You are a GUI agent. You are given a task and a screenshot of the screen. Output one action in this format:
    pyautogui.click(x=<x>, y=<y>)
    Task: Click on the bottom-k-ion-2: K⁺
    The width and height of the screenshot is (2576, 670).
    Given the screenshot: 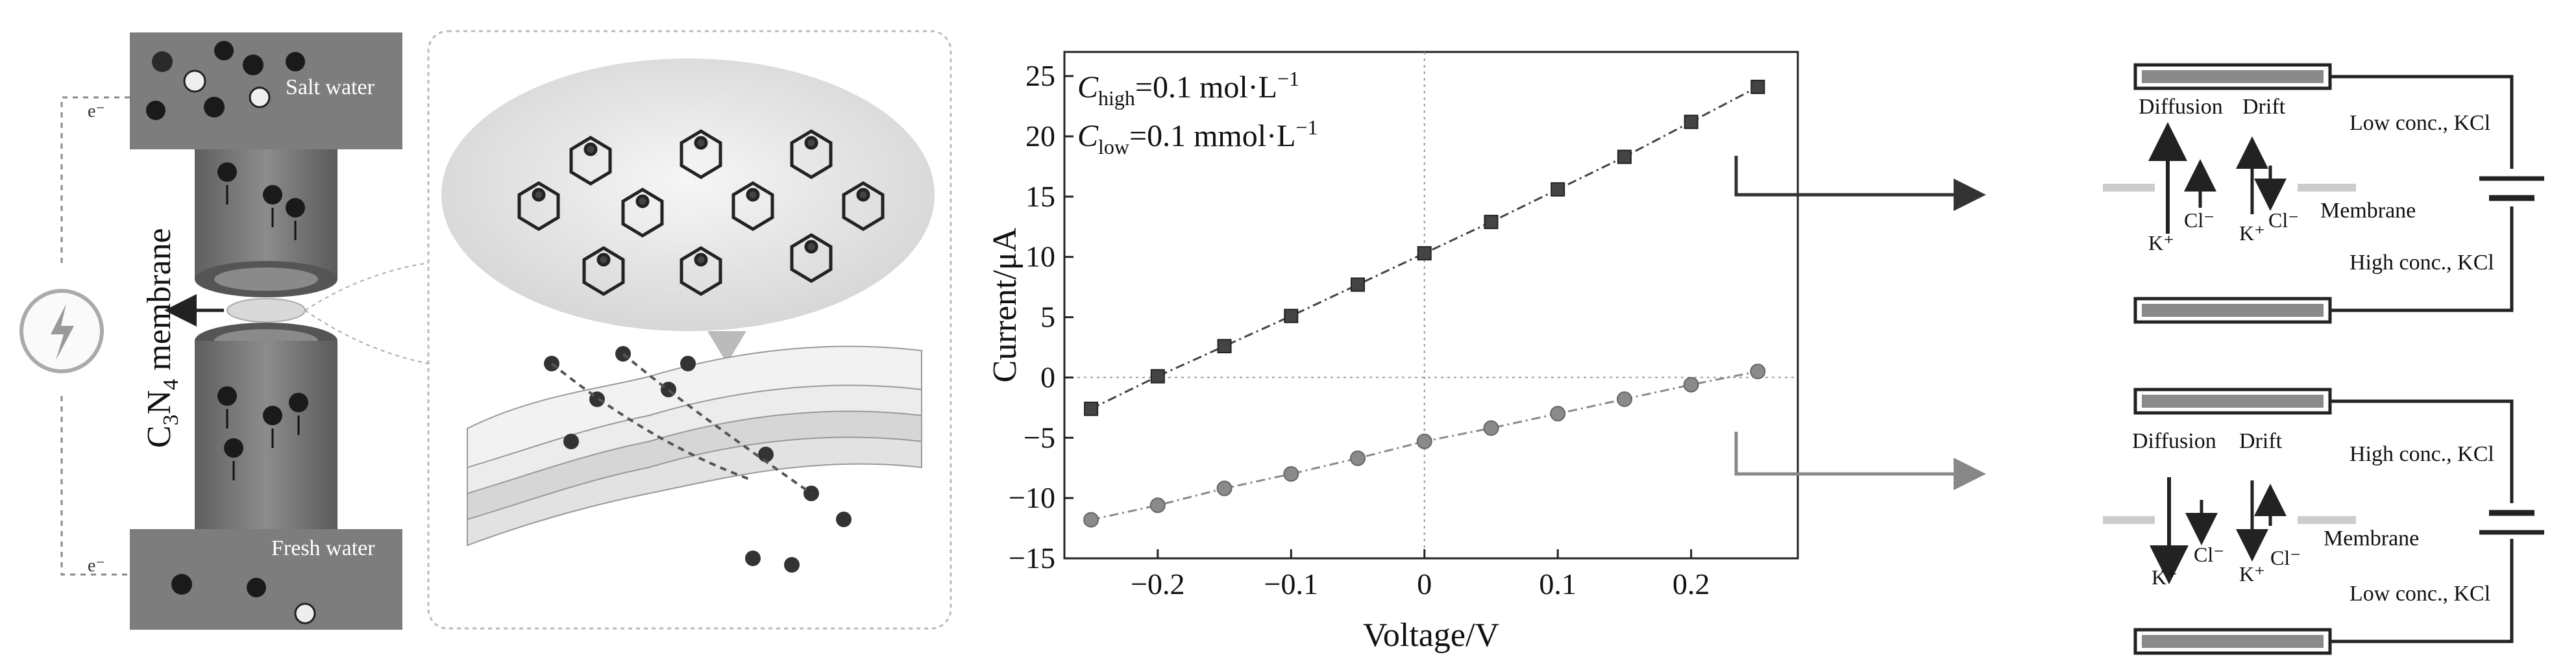 What is the action you would take?
    pyautogui.click(x=2252, y=574)
    